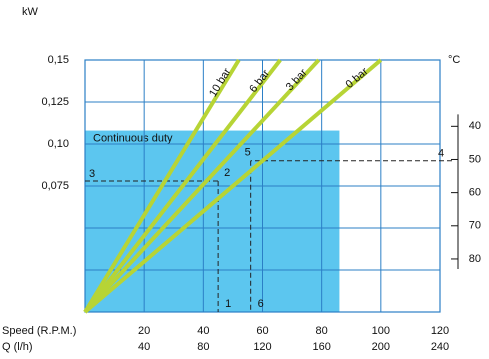 This screenshot has height=359, width=489. I want to click on guide-label: 4, so click(441, 154).